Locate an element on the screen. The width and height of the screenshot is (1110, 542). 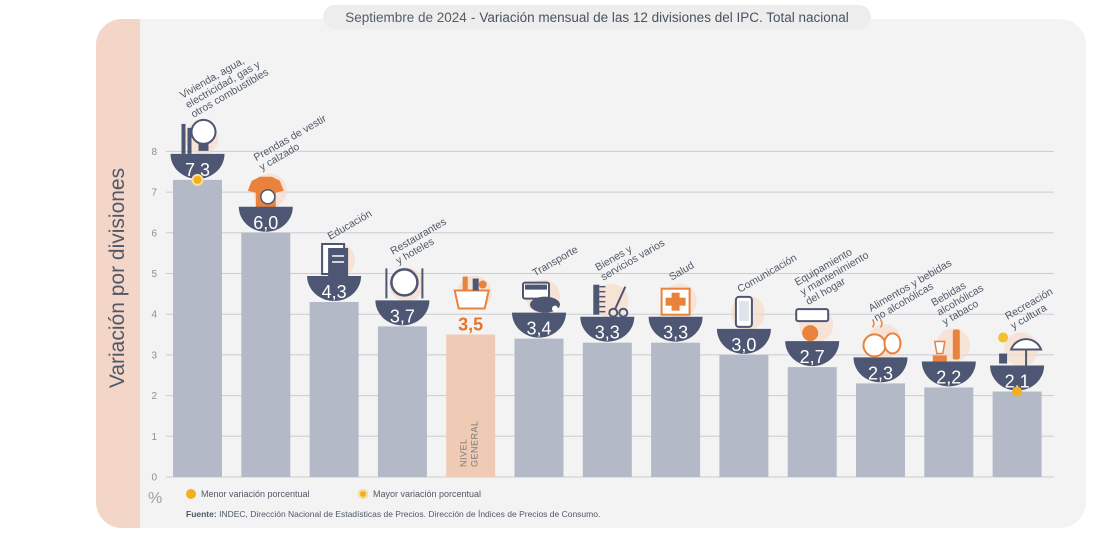
value-label: 3,7 is located at coordinates (402, 316).